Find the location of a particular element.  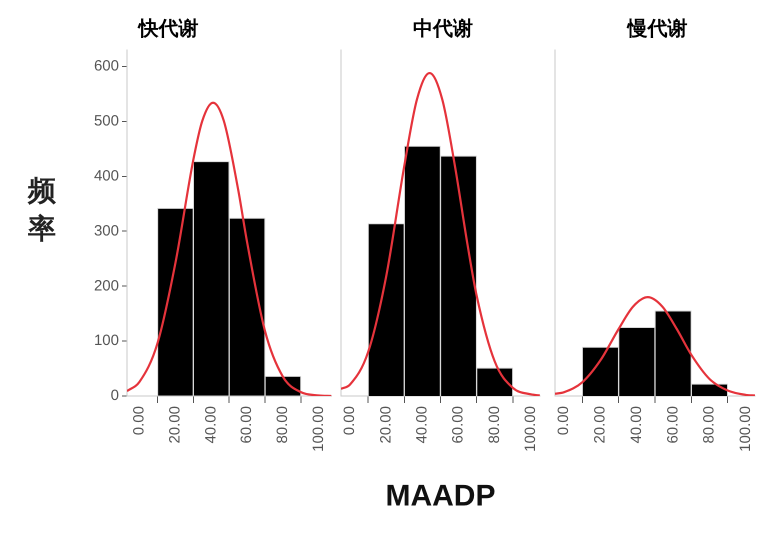

x-axis-title: MAADP is located at coordinates (440, 495).